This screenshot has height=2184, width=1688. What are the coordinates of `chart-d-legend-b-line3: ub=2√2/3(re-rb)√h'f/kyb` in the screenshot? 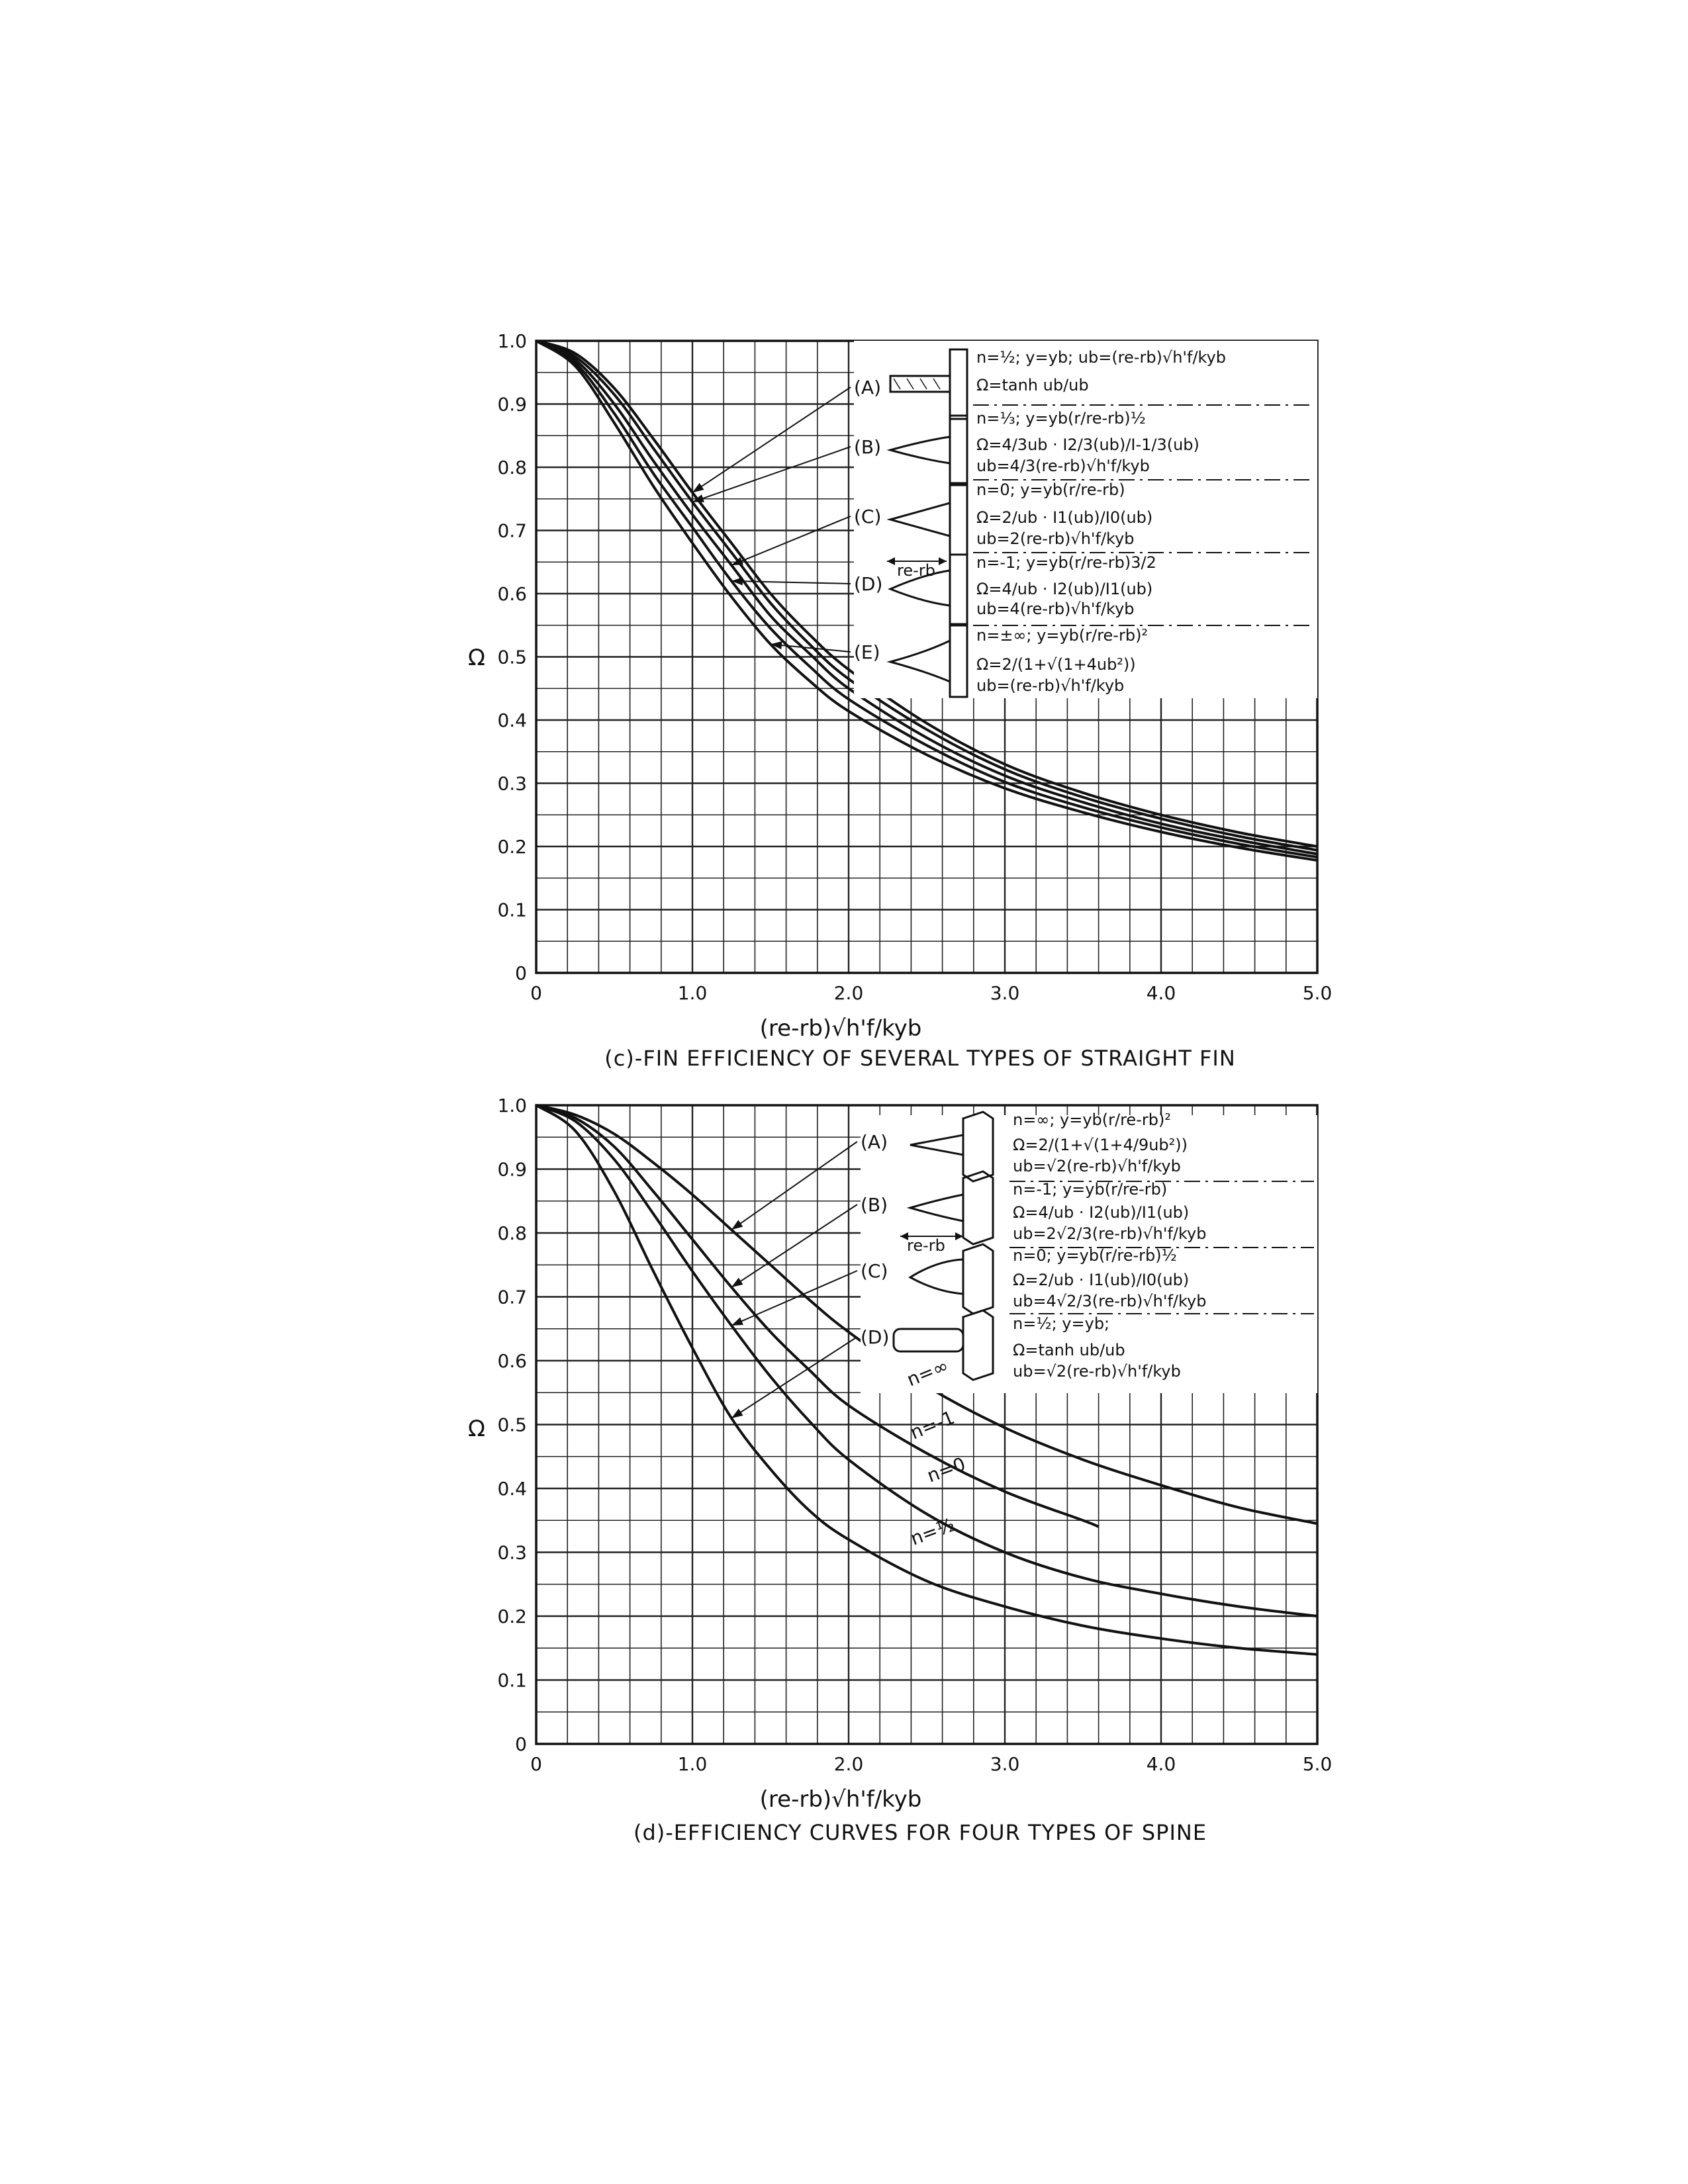 It's located at (1109, 1233).